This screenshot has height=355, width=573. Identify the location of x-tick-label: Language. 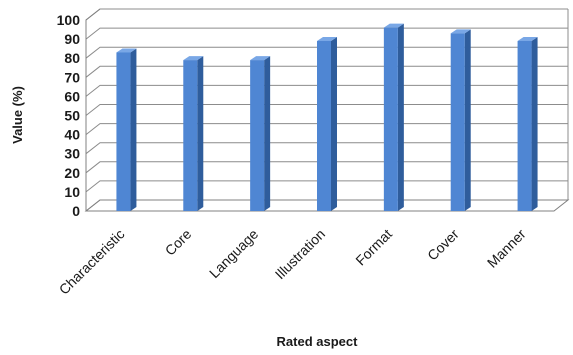
(234, 254).